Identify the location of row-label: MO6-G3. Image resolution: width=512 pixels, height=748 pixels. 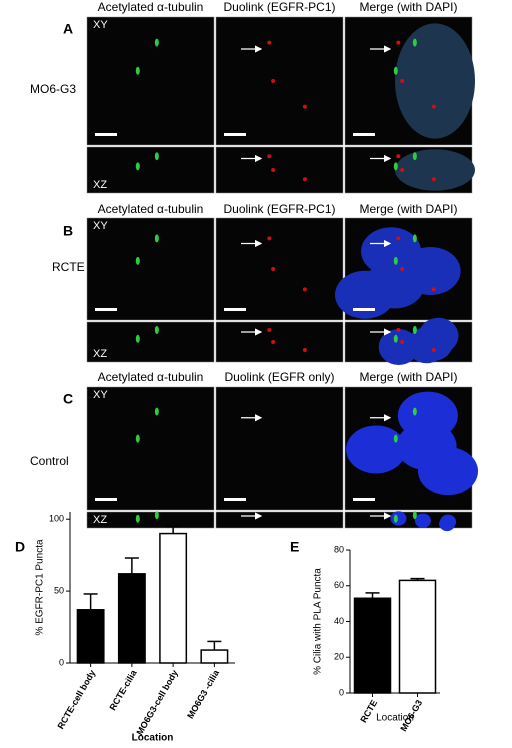
(53, 89).